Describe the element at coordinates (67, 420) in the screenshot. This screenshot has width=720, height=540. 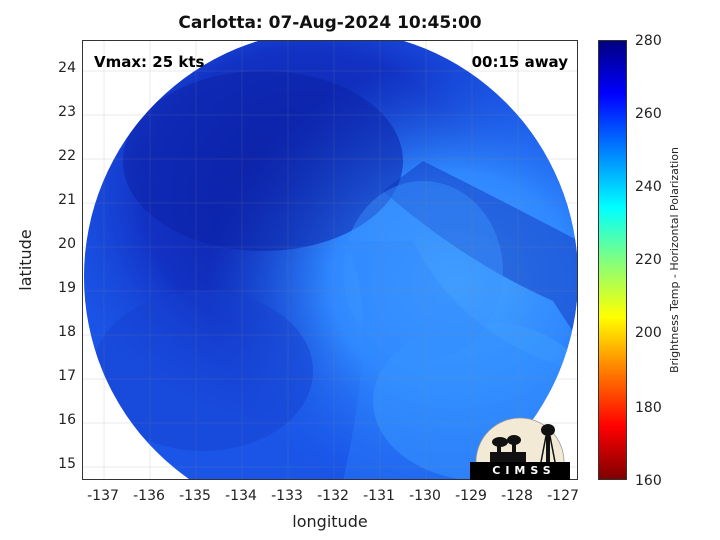
I see `y-tick-label: 16` at that location.